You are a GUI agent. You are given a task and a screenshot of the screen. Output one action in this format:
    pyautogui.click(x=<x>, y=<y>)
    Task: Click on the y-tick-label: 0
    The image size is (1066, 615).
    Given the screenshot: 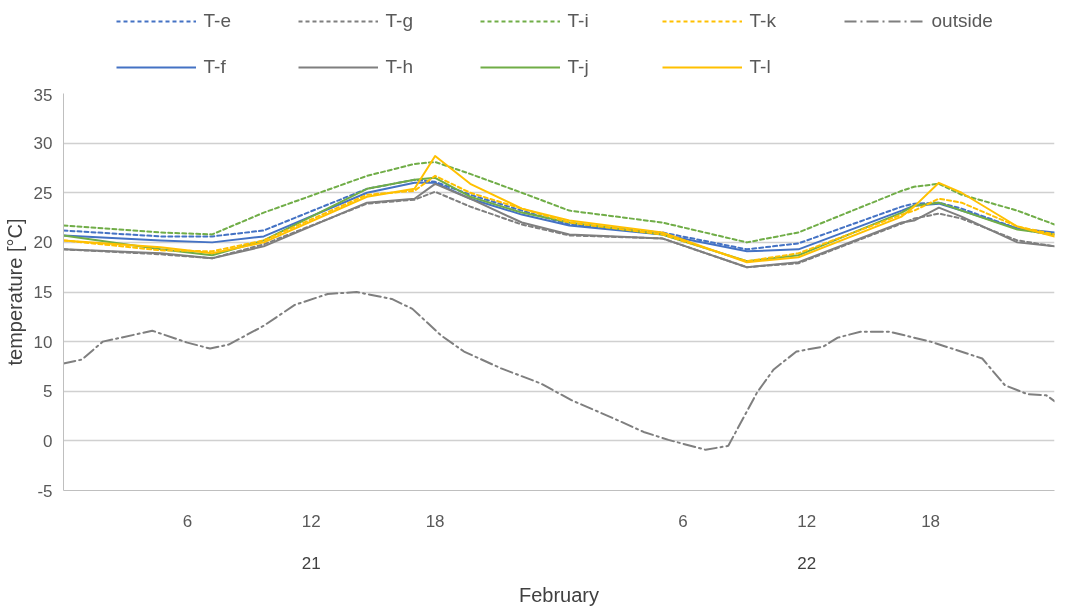 What is the action you would take?
    pyautogui.click(x=48, y=441)
    